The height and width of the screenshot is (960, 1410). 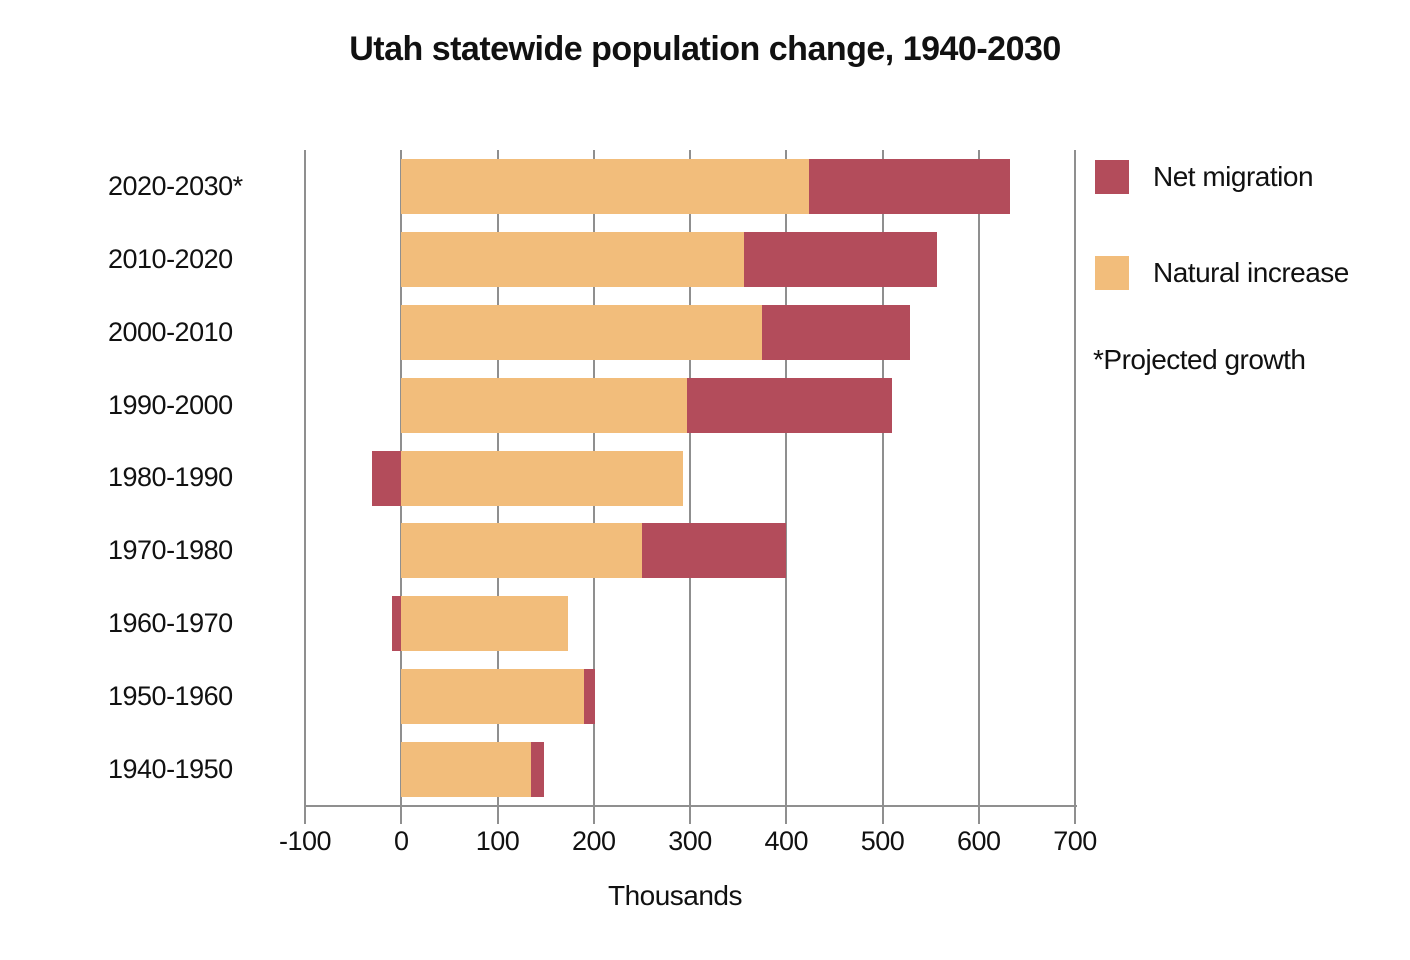 What do you see at coordinates (786, 841) in the screenshot?
I see `x-axis-tick-label: 400` at bounding box center [786, 841].